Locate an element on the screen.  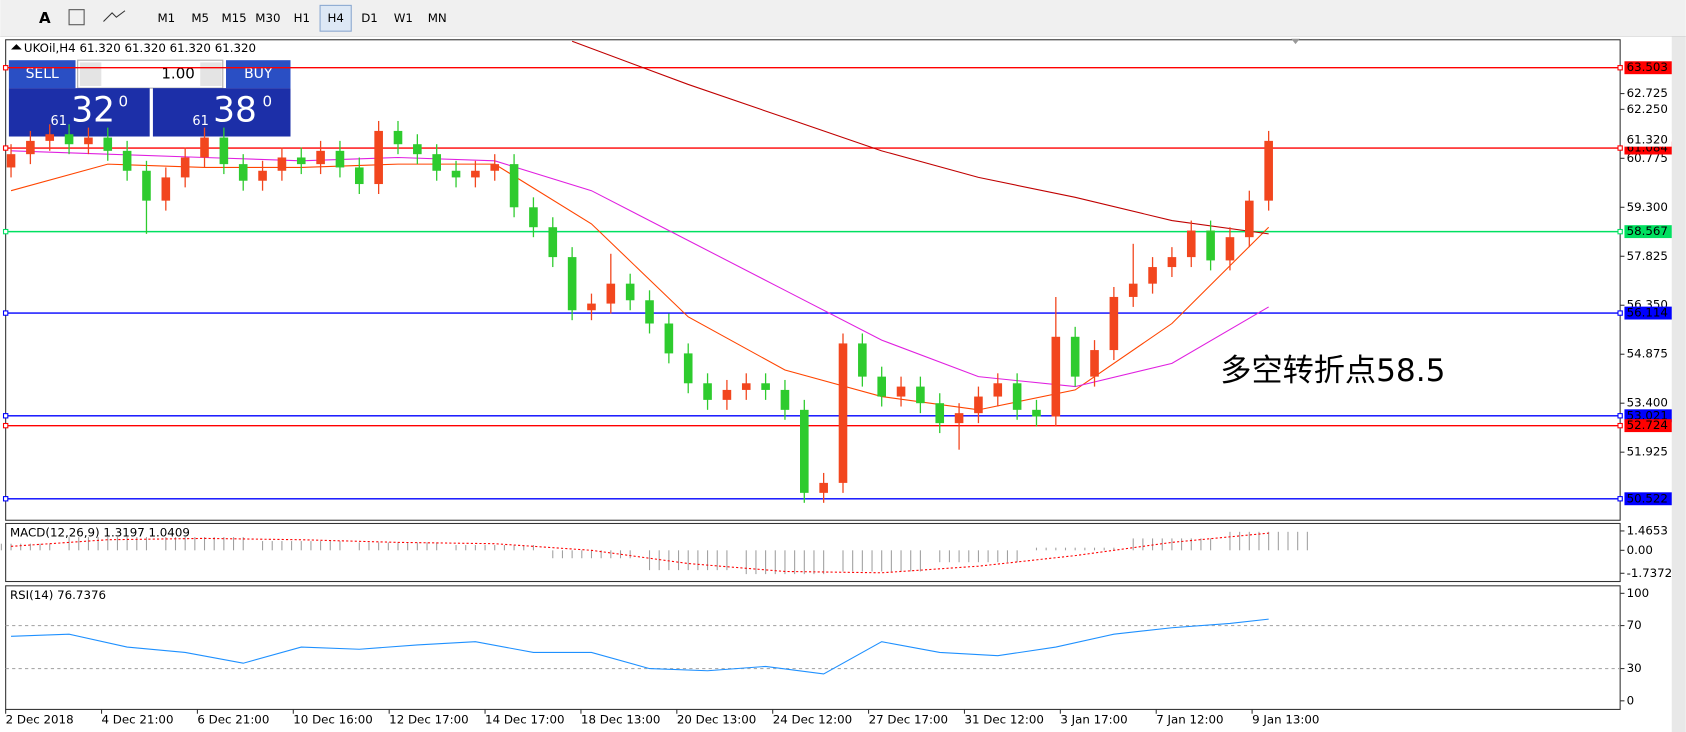
timeframe-button: M1 is located at coordinates (166, 18).